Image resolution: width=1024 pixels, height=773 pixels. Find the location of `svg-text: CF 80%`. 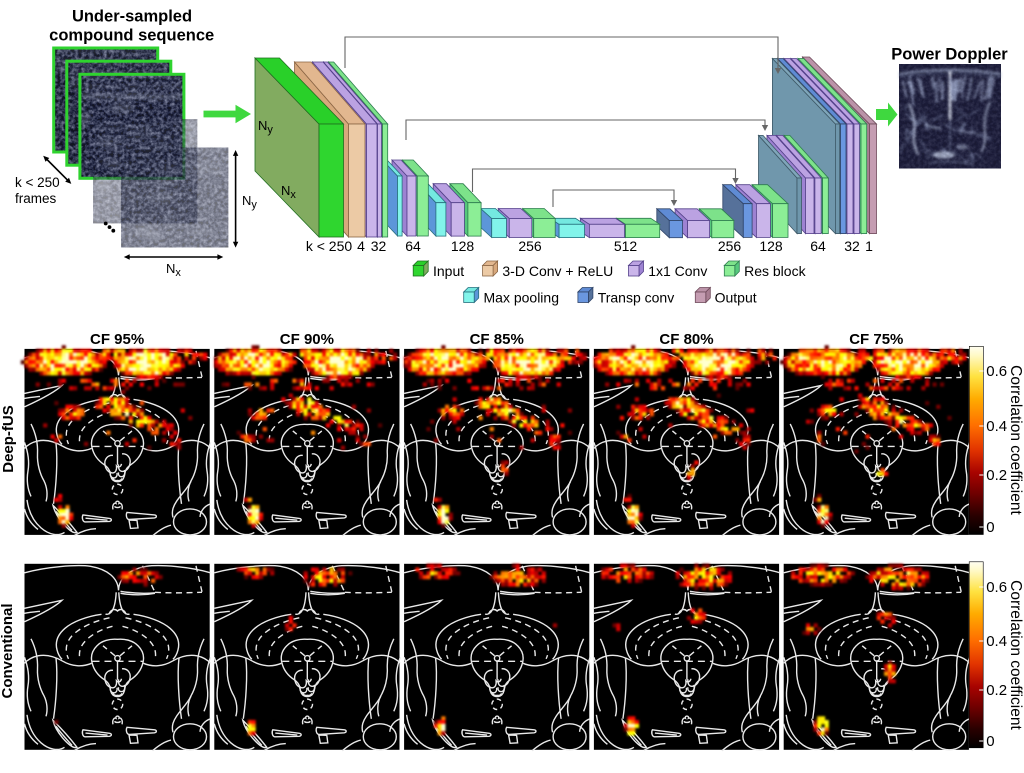

svg-text: CF 80% is located at coordinates (686, 339).